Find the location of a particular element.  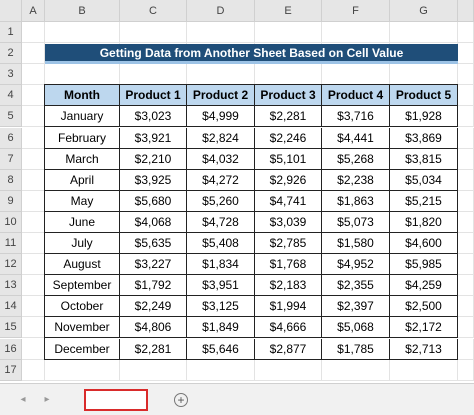

table-cell: March is located at coordinates (82, 159).